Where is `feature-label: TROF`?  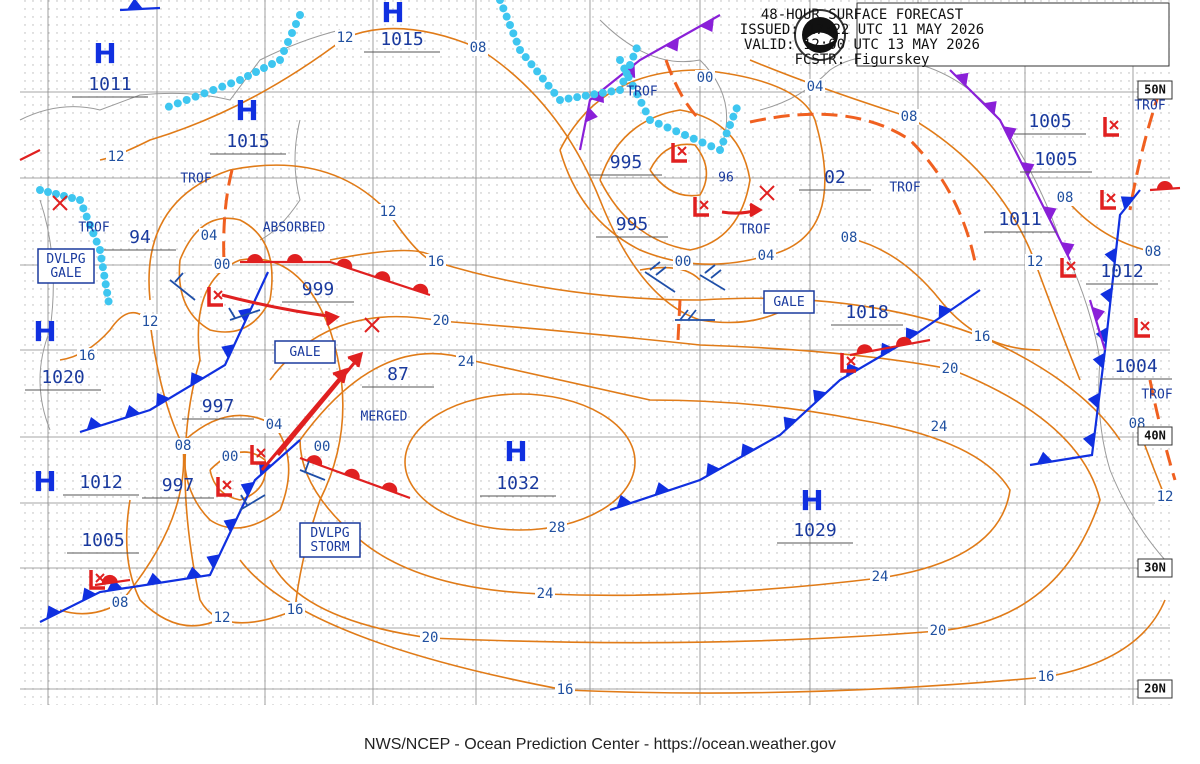 feature-label: TROF is located at coordinates (195, 179).